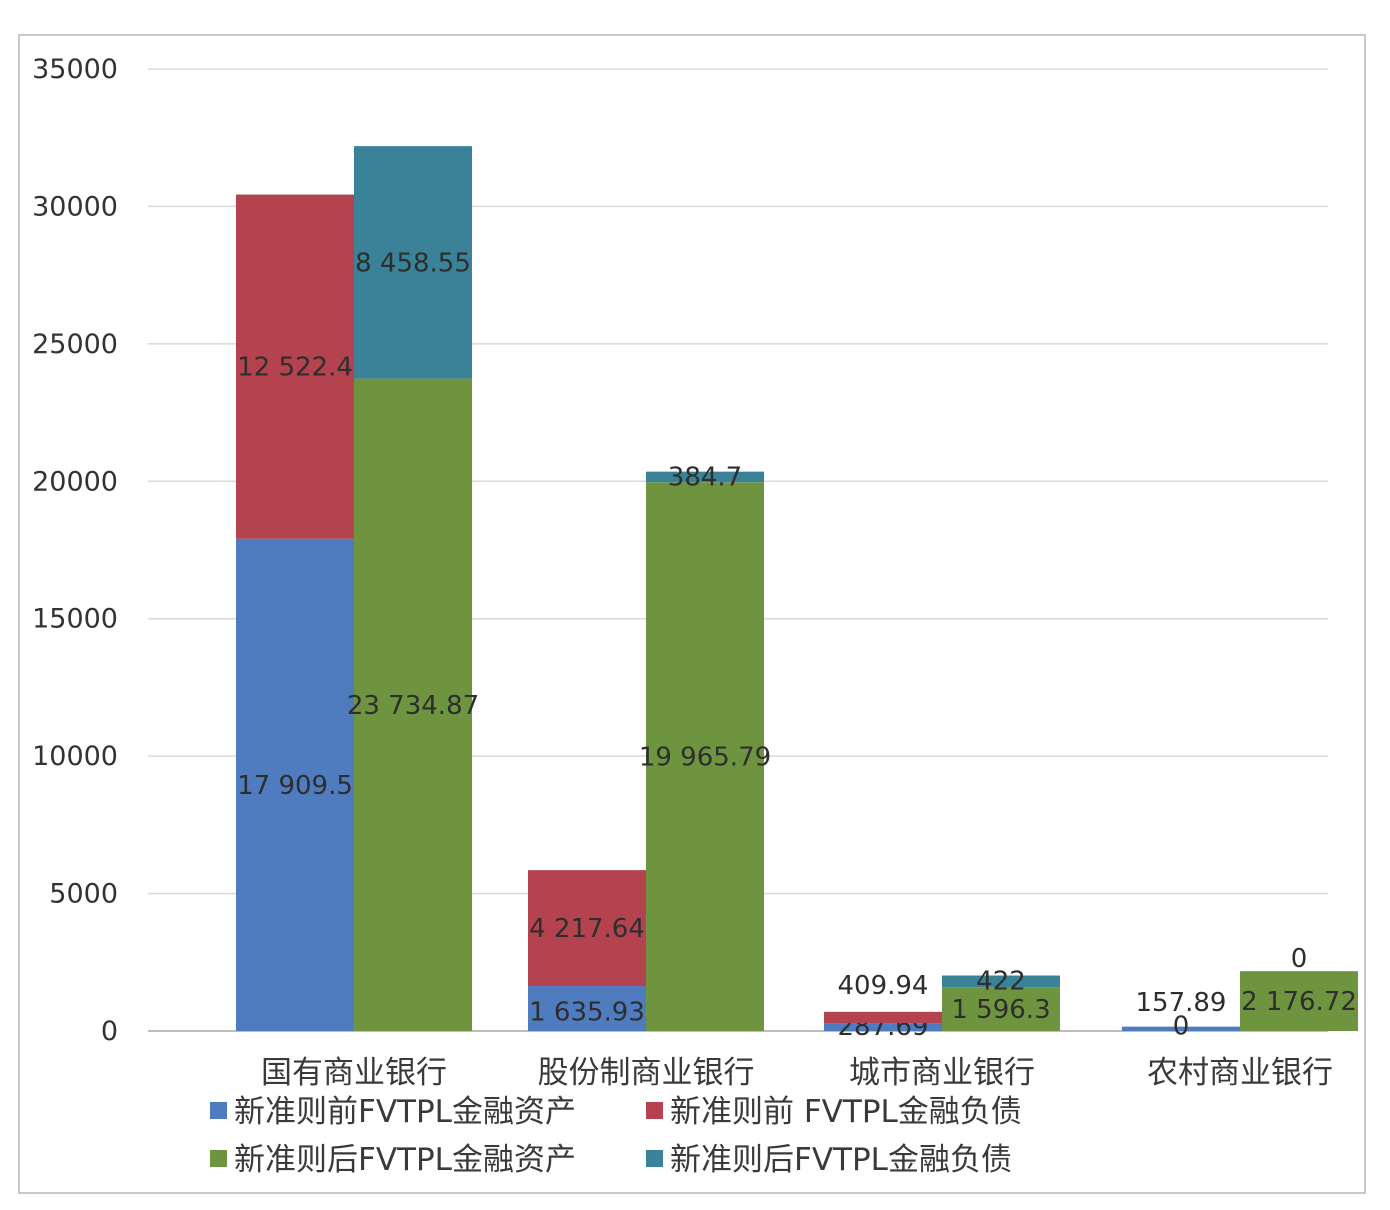  Describe the element at coordinates (354, 1073) in the screenshot. I see `x-category-label: 国有商业银行` at that location.